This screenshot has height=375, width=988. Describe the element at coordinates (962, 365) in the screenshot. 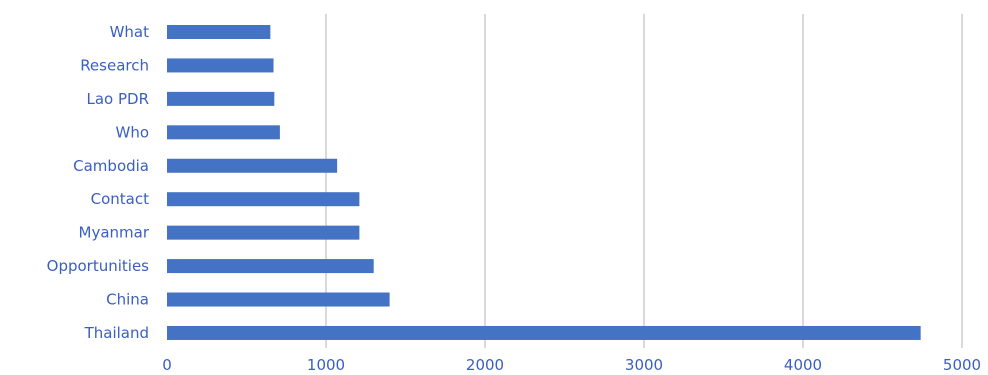

I see `x-tick-label: 5000` at that location.